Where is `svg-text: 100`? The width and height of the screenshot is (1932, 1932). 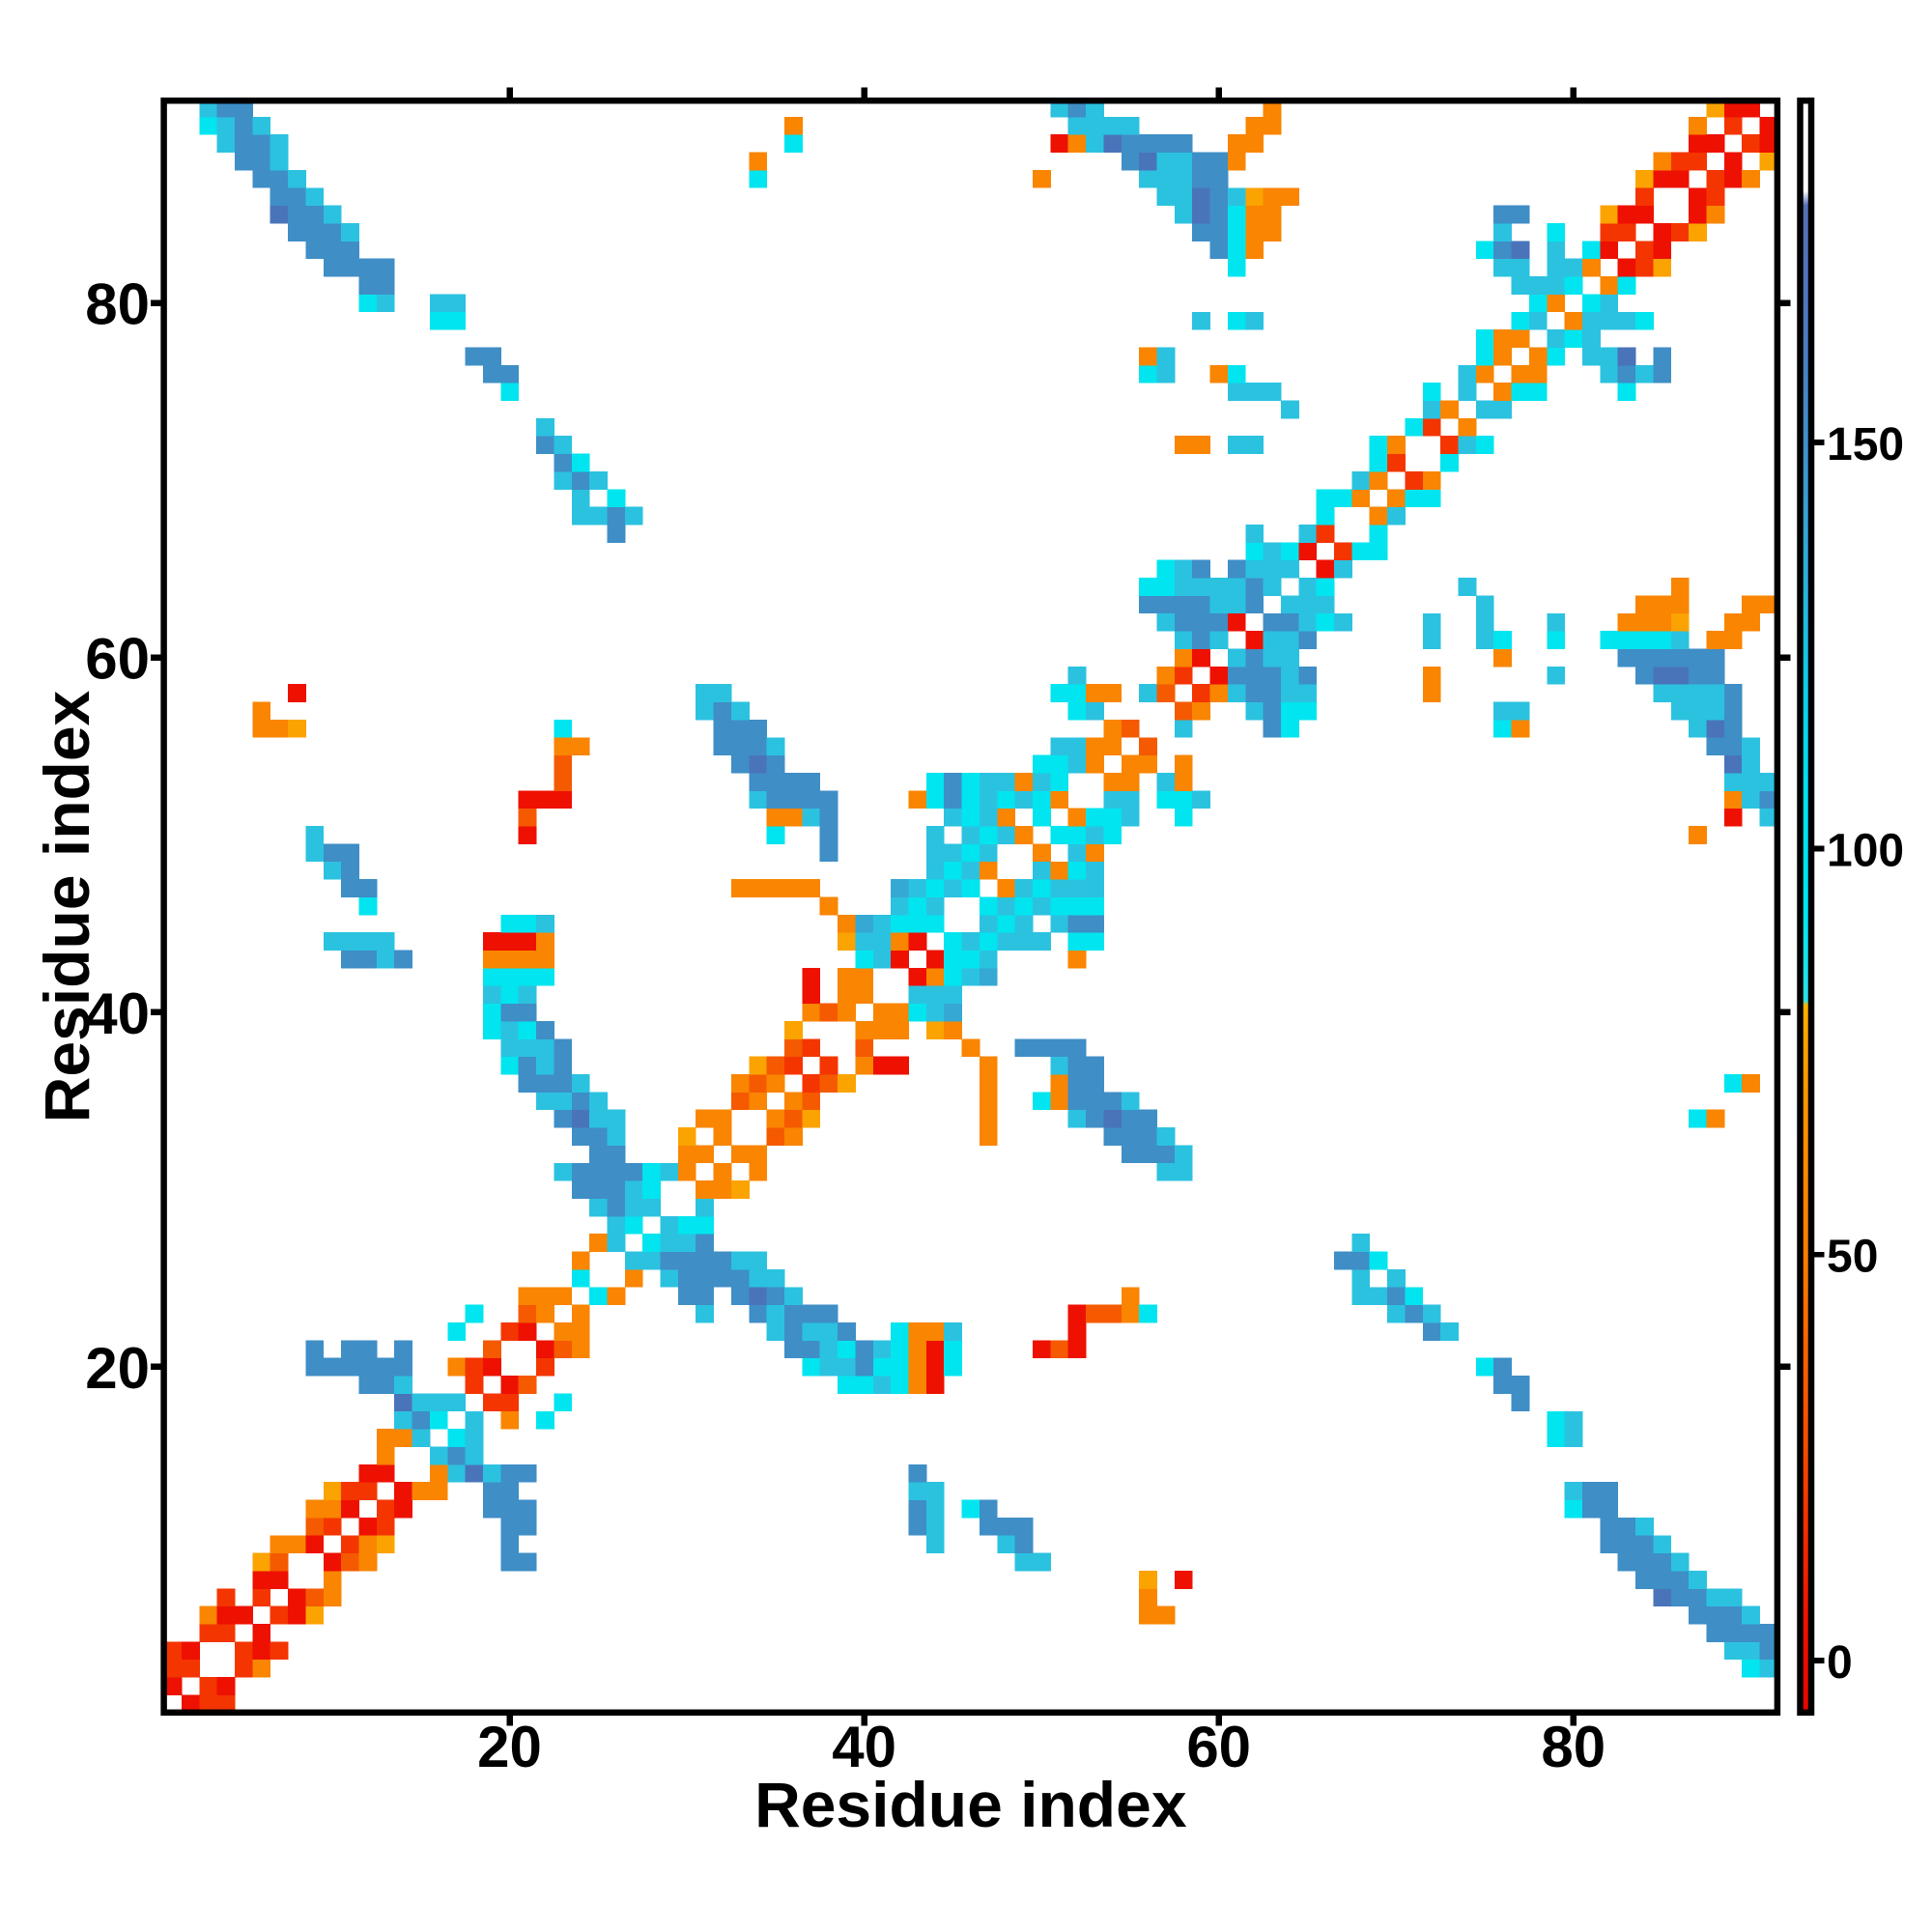
svg-text: 100 is located at coordinates (1865, 850).